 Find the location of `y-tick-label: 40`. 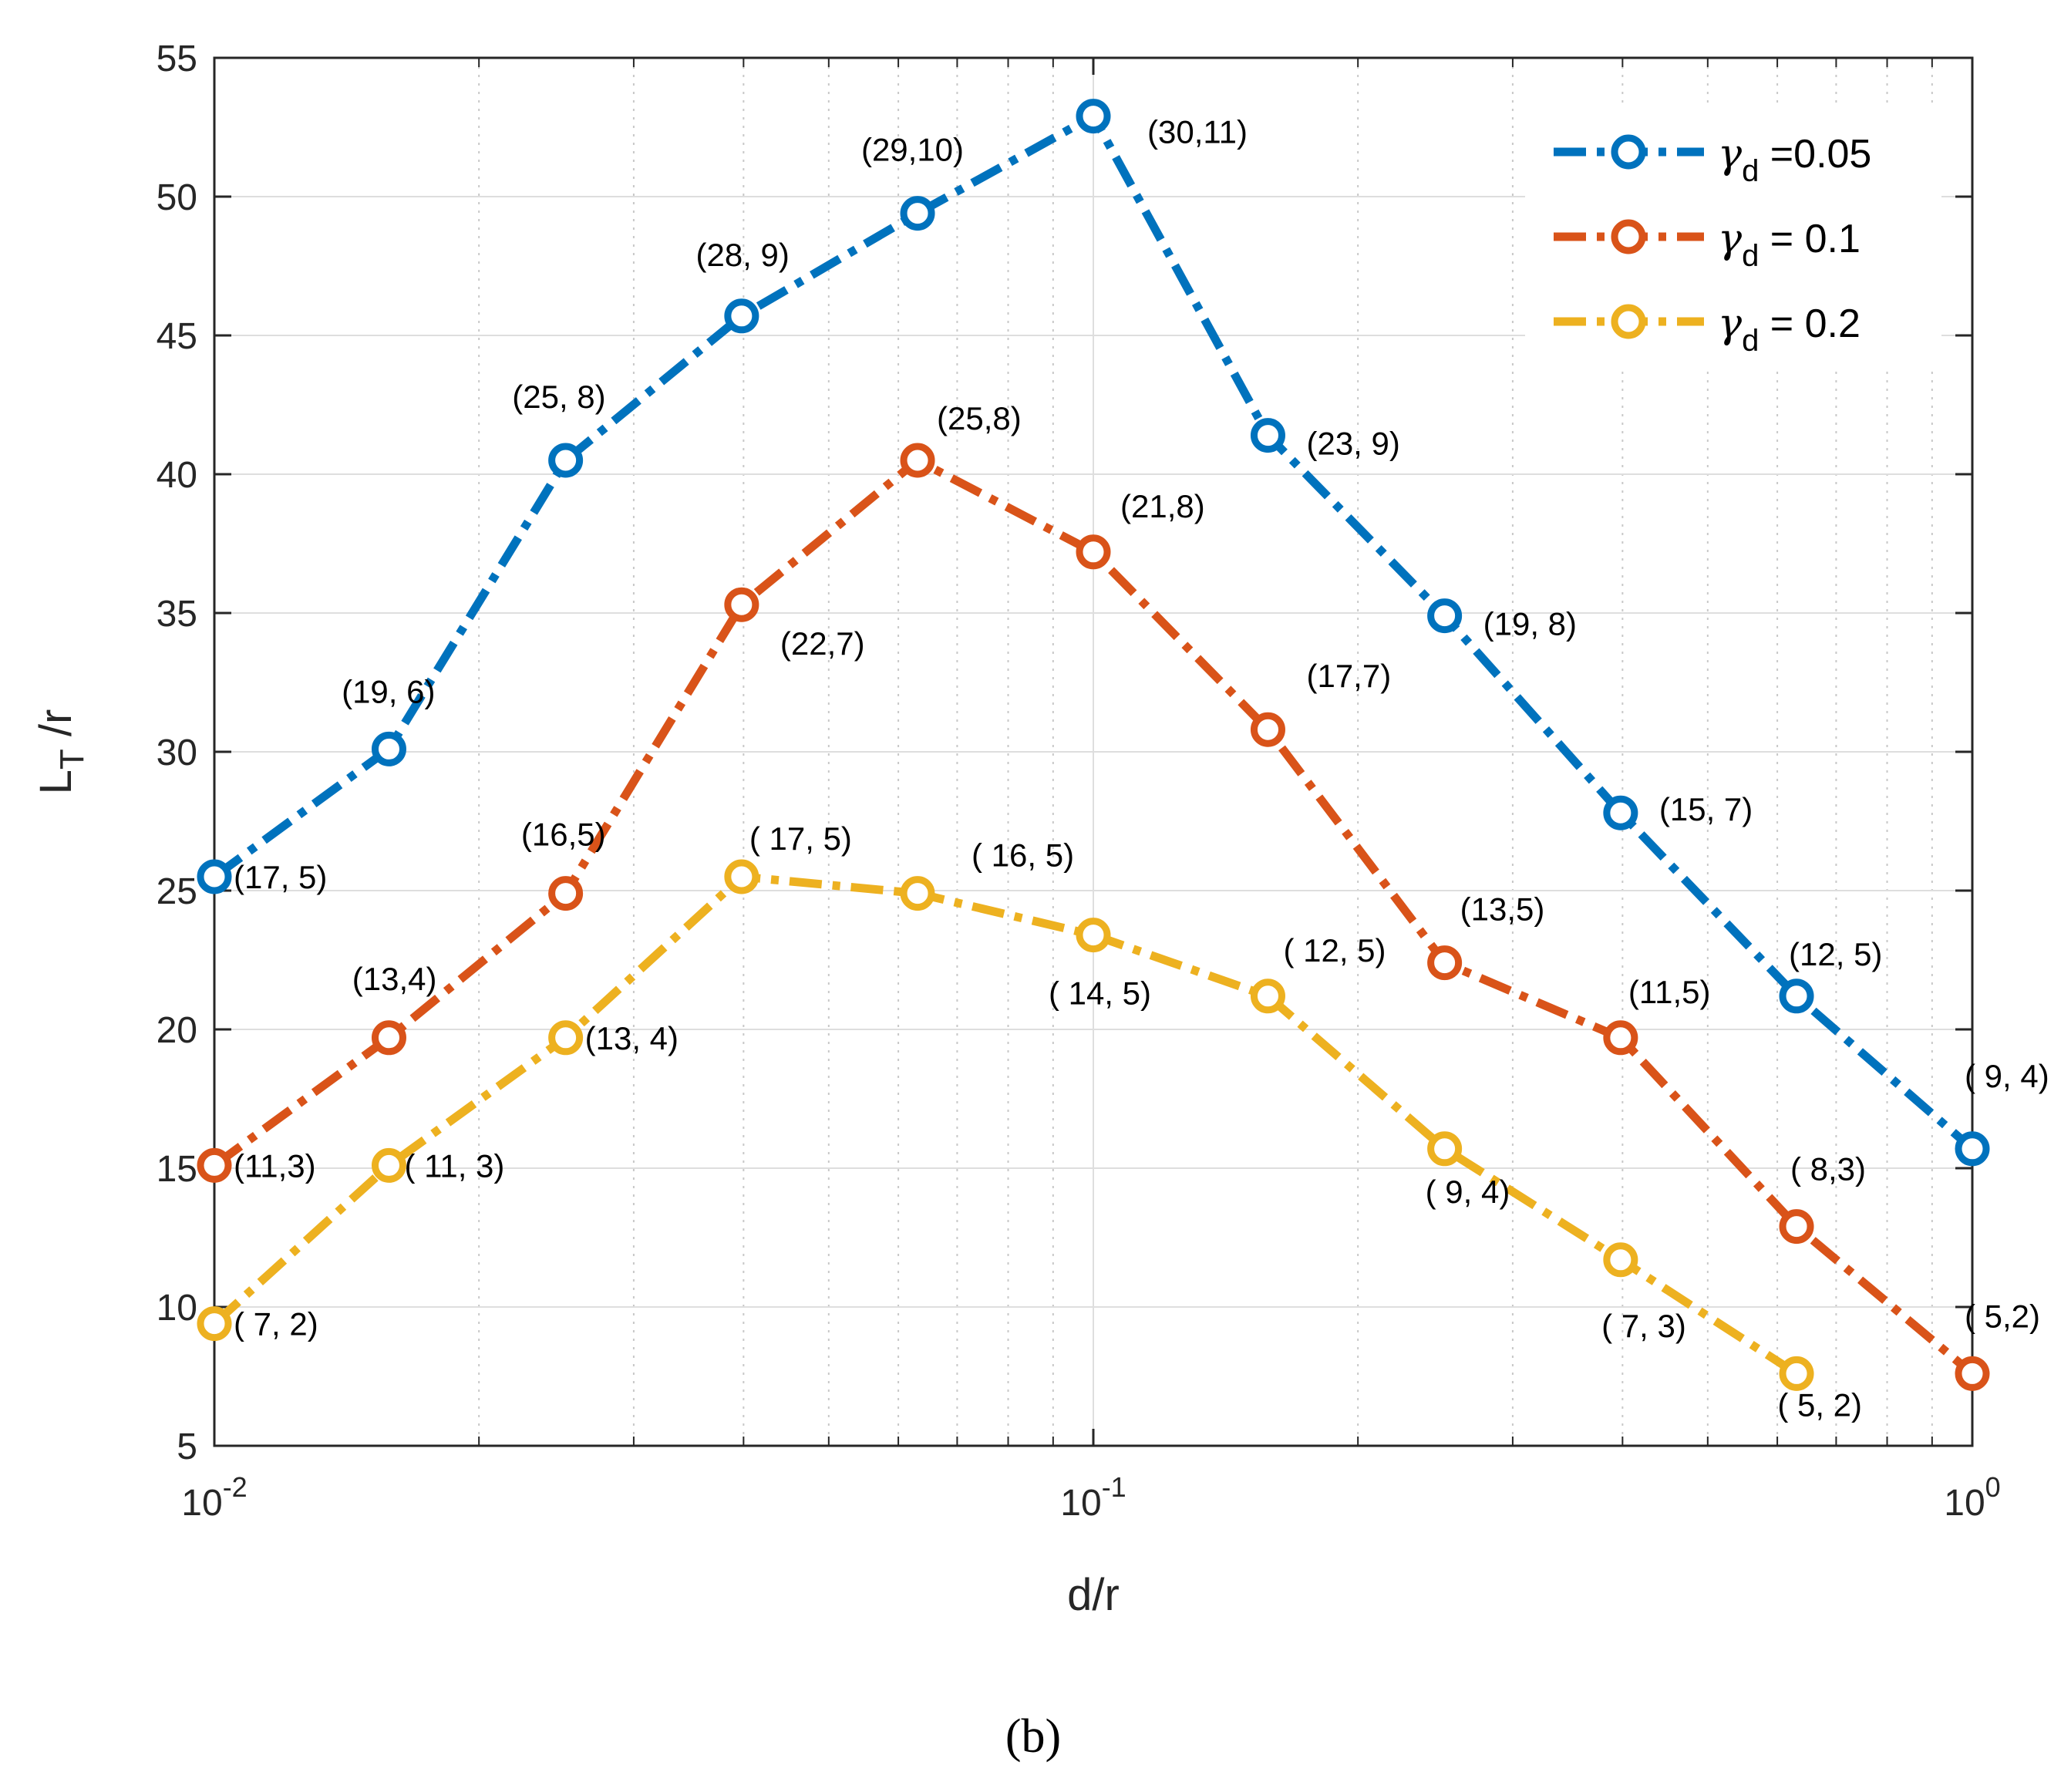

y-tick-label: 40 is located at coordinates (177, 475).